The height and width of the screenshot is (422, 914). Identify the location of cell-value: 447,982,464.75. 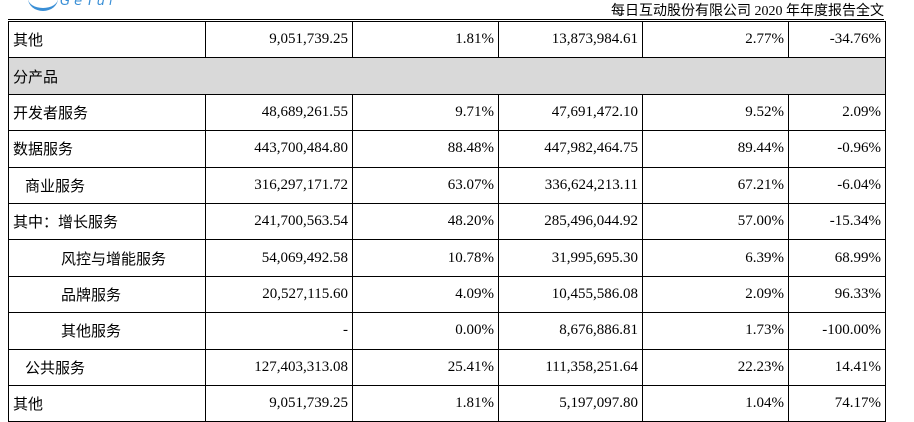
(570, 149).